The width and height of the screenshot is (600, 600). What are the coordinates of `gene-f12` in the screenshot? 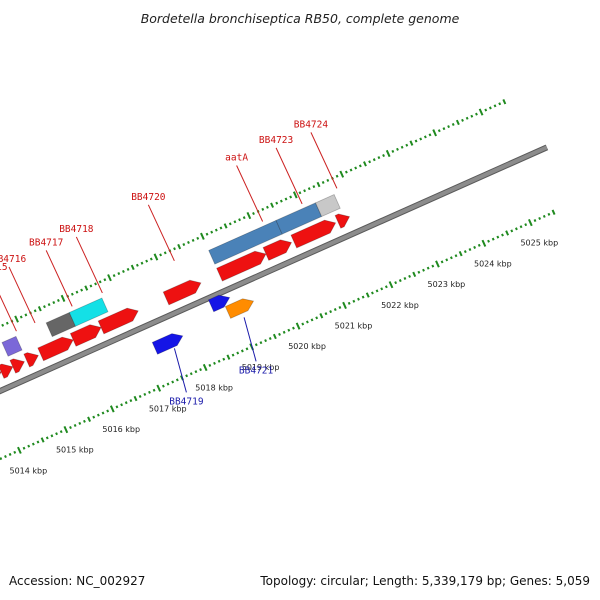 It's located at (7, 371).